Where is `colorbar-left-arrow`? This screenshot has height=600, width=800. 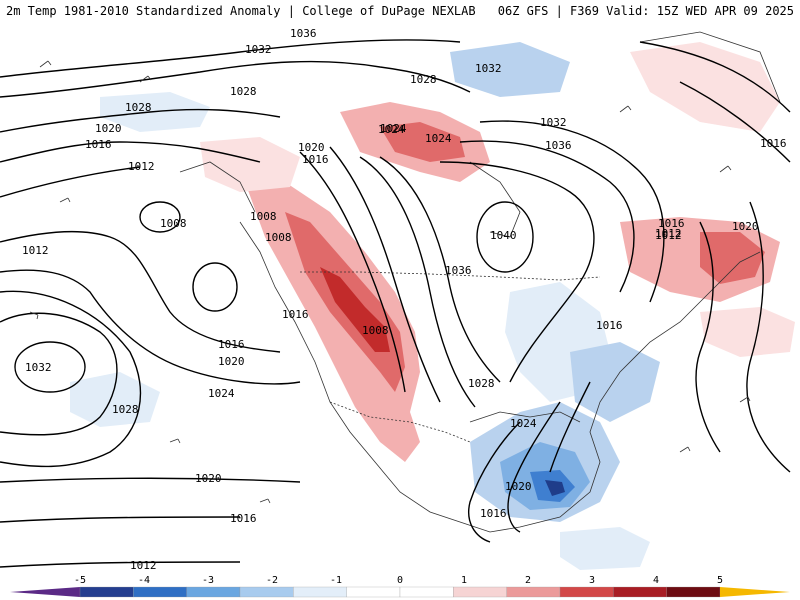 colorbar-left-arrow is located at coordinates (45, 592).